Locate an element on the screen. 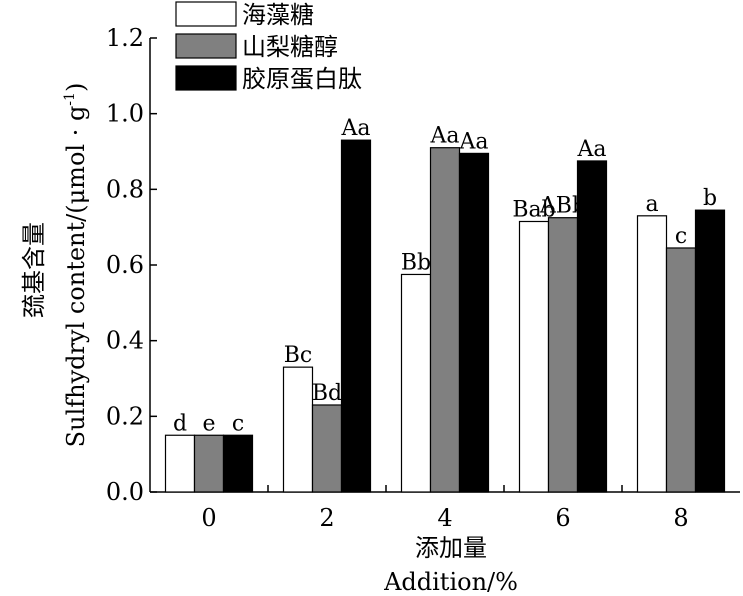 The height and width of the screenshot is (596, 743). x-tick-label: 4 is located at coordinates (444, 518).